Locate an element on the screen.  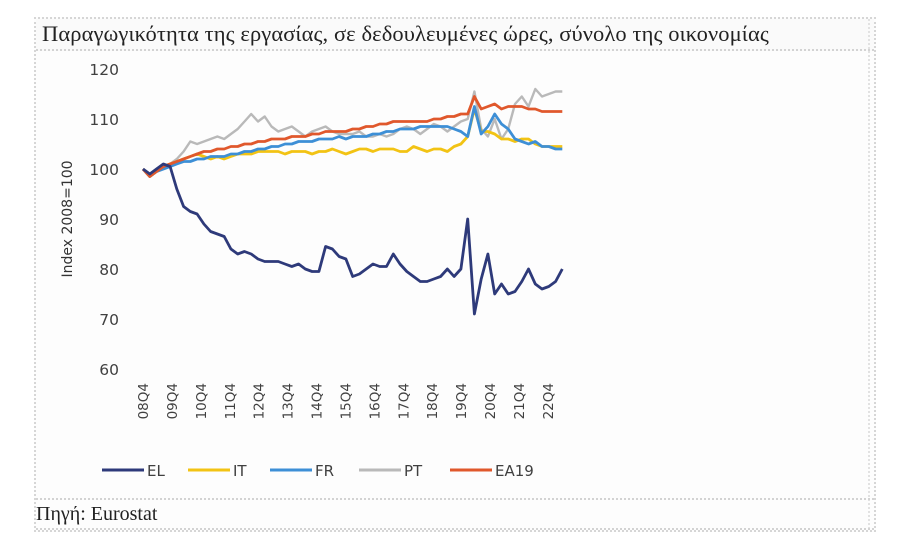
legend-item-it: IT is located at coordinates (217, 471).